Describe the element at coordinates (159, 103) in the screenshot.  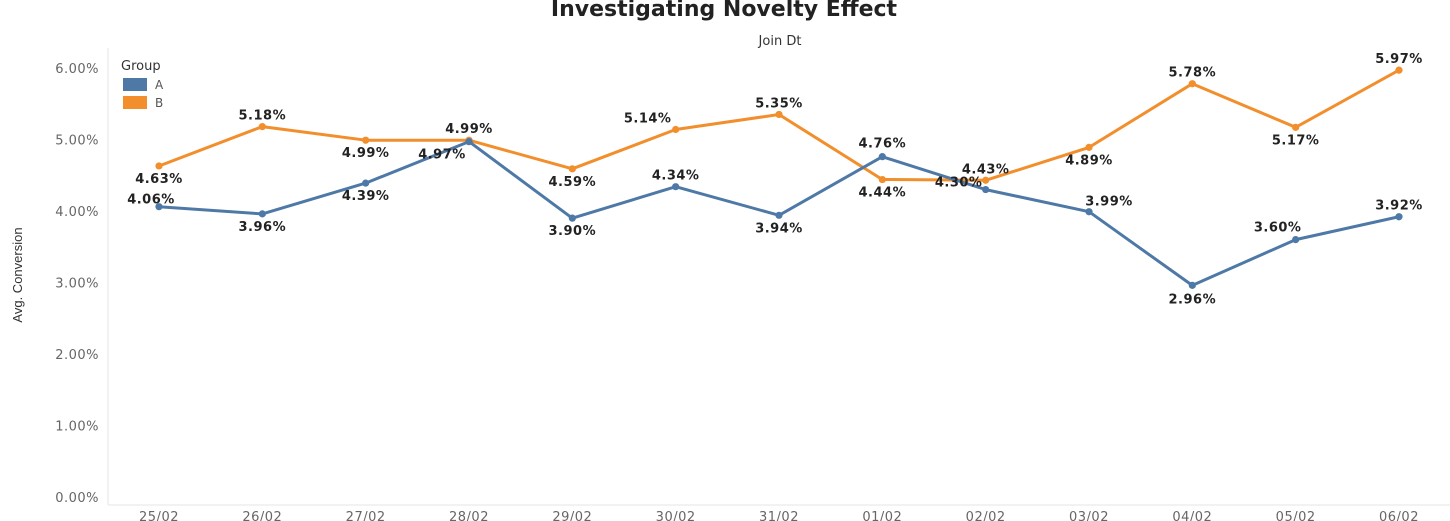
I see `legend-label-b: B` at that location.